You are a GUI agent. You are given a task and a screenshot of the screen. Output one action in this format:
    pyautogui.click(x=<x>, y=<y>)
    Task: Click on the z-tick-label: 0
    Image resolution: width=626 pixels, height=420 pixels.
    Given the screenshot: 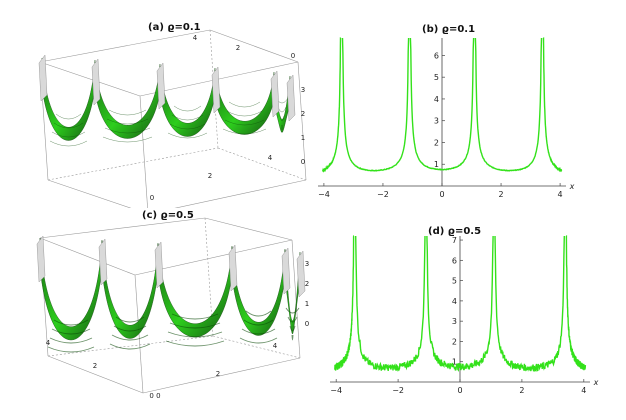 What is the action you would take?
    pyautogui.click(x=307, y=324)
    